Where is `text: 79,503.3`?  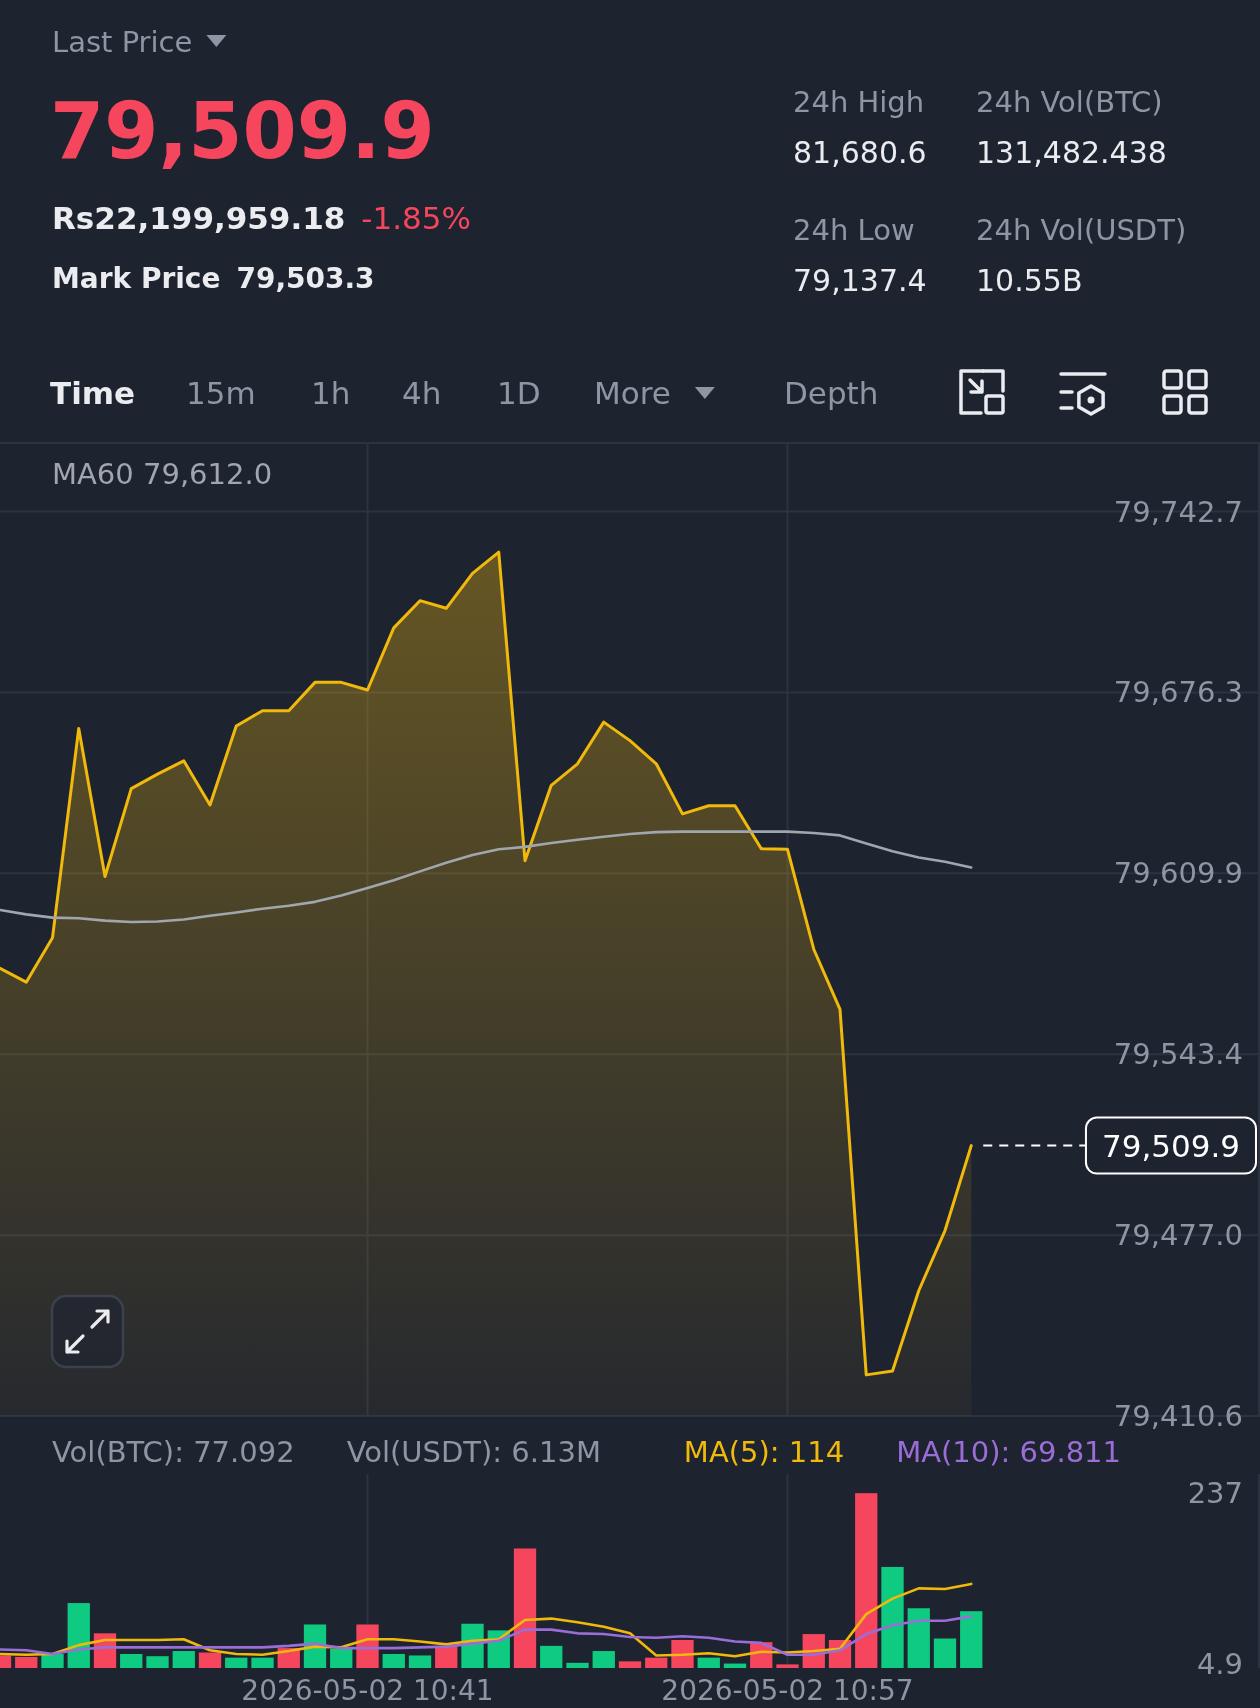 text: 79,503.3 is located at coordinates (305, 278).